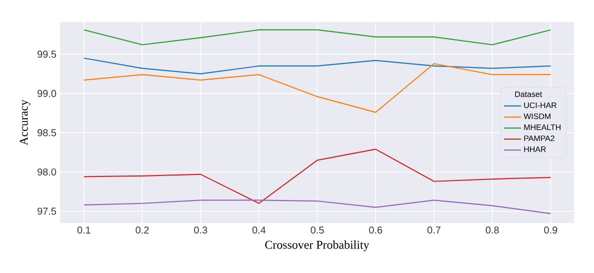 This screenshot has height=273, width=594. What do you see at coordinates (259, 230) in the screenshot?
I see `x-tick-label: 0.4` at bounding box center [259, 230].